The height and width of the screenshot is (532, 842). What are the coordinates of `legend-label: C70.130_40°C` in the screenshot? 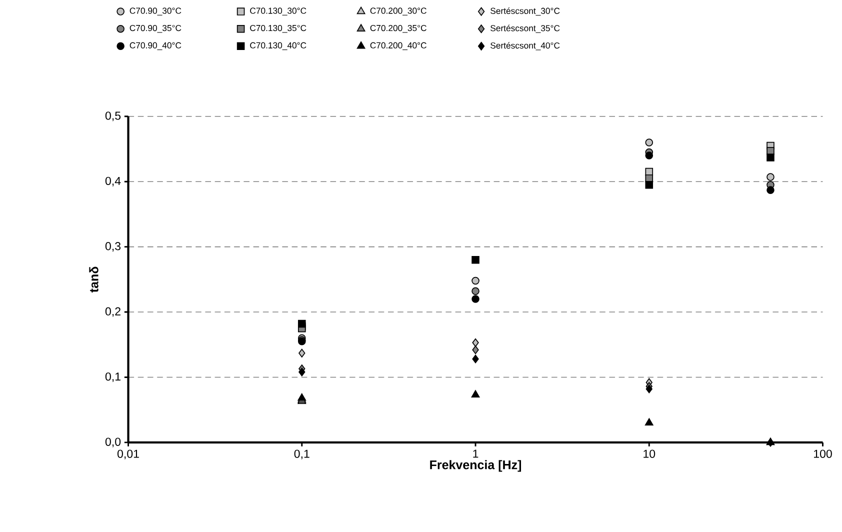 It's located at (278, 46).